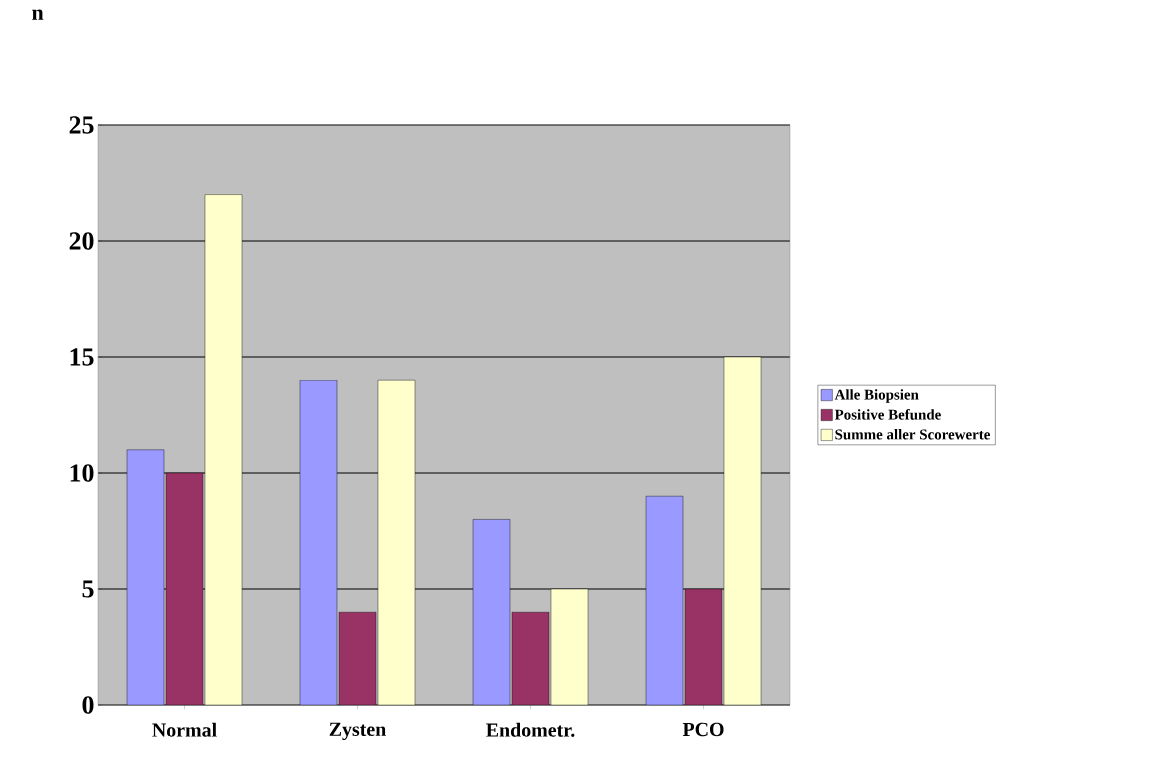 The width and height of the screenshot is (1156, 771). Describe the element at coordinates (82, 357) in the screenshot. I see `y-tick-label: 15` at that location.